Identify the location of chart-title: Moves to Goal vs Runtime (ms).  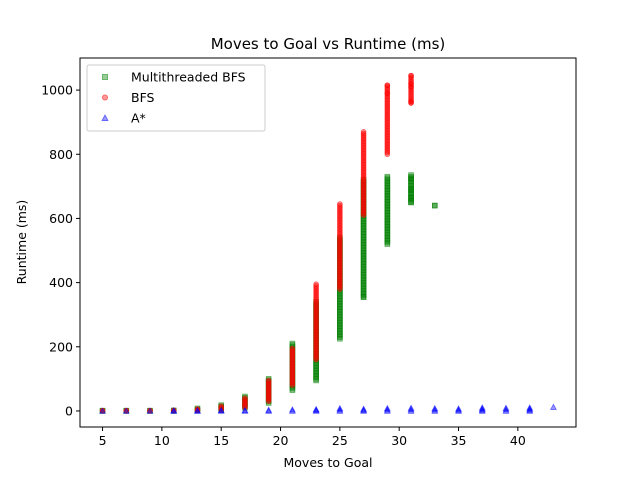
(328, 44).